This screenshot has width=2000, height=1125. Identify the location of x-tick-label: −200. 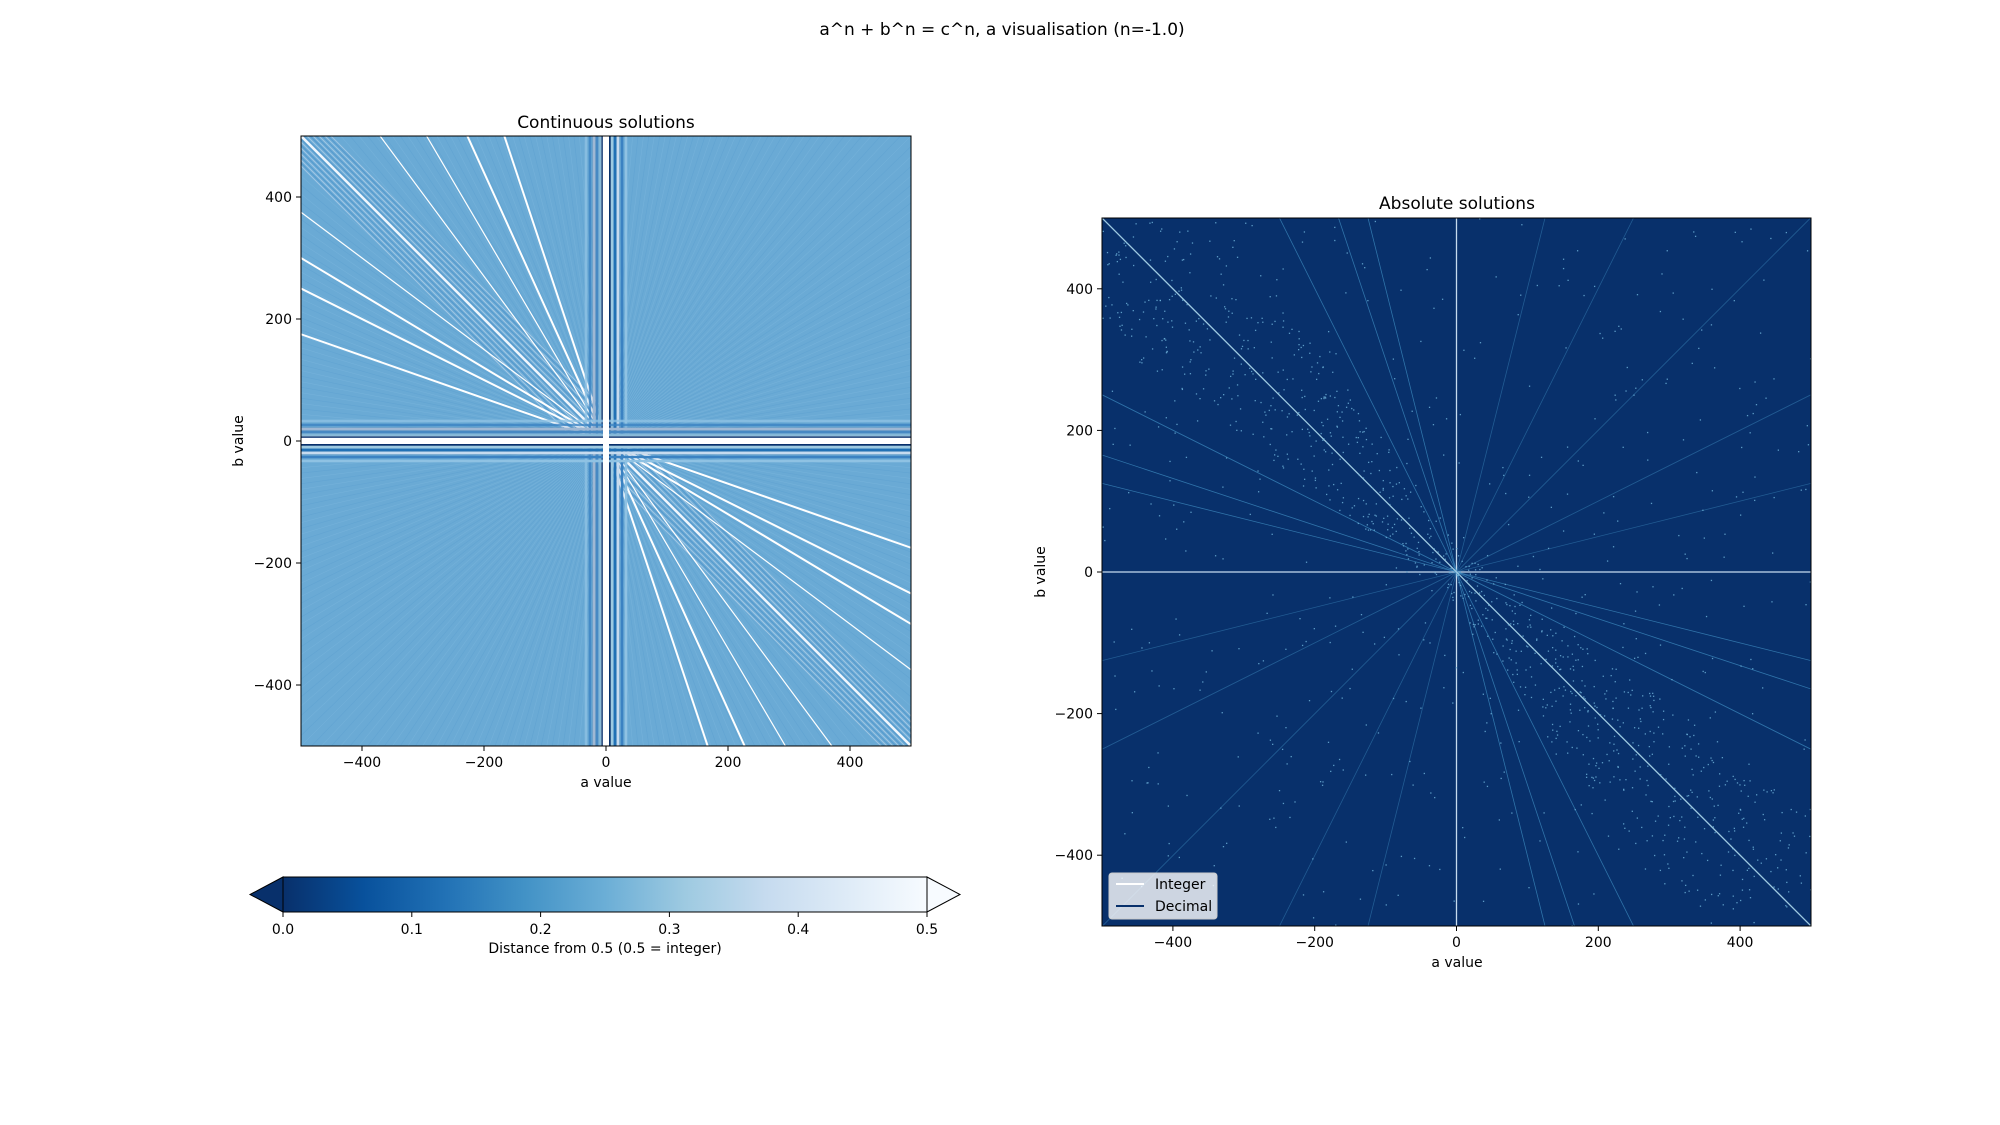
(1314, 943).